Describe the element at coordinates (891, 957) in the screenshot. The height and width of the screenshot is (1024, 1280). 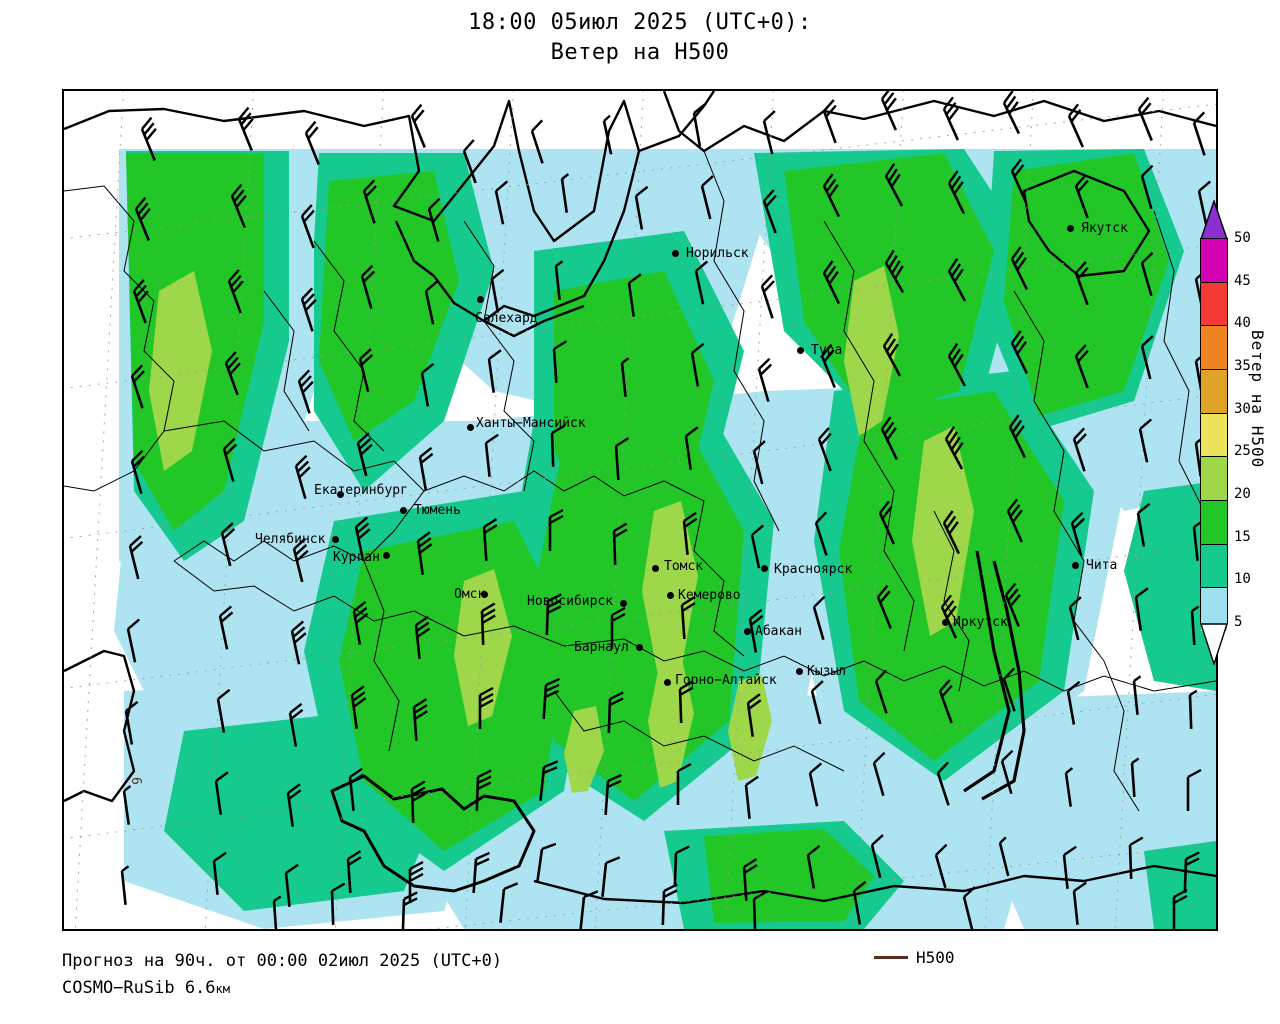
I see `h500-legend-line` at that location.